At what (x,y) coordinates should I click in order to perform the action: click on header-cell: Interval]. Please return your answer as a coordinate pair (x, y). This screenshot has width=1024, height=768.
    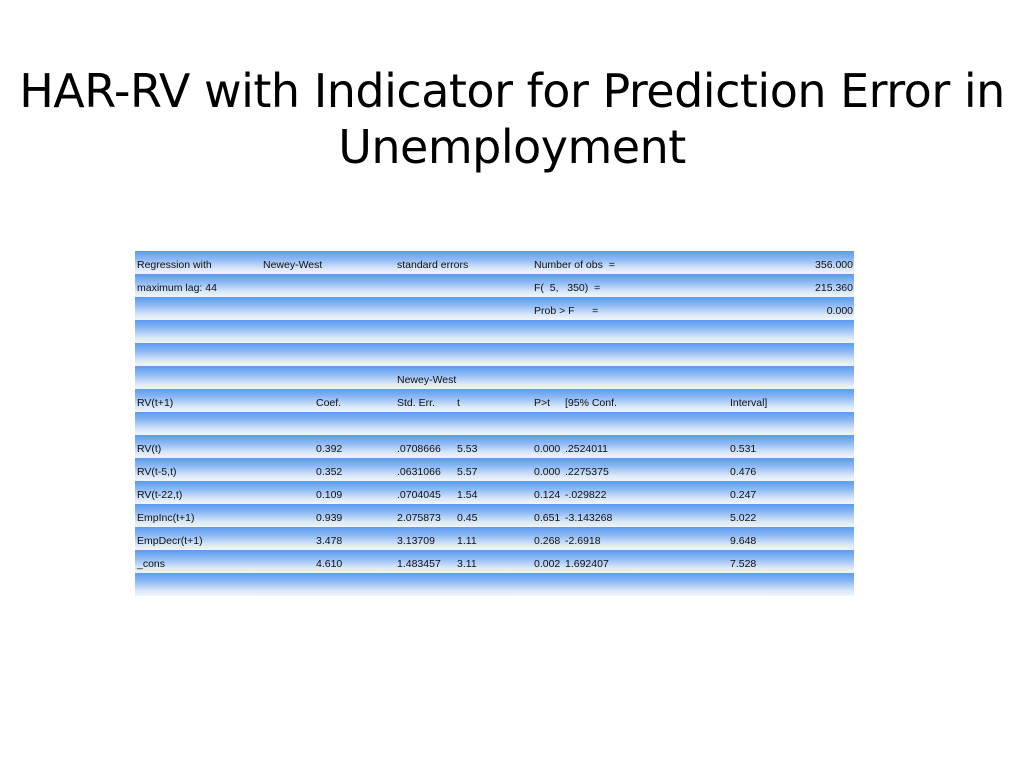
    Looking at the image, I should click on (749, 403).